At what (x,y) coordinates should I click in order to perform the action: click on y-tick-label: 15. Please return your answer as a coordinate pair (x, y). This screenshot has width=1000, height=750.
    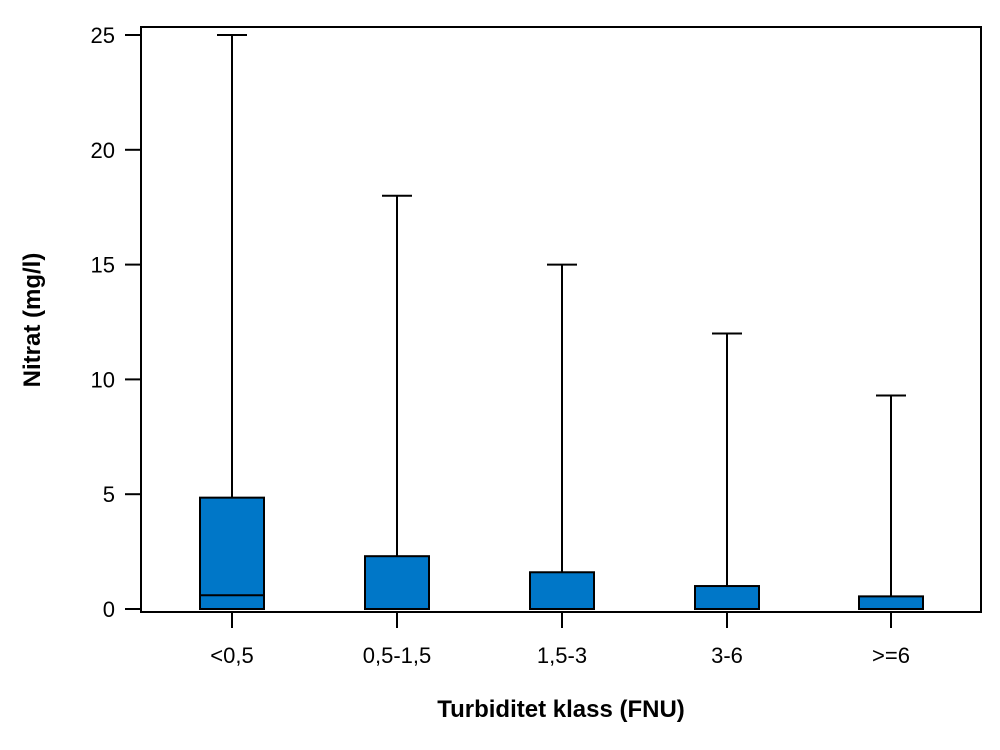
    Looking at the image, I should click on (103, 265).